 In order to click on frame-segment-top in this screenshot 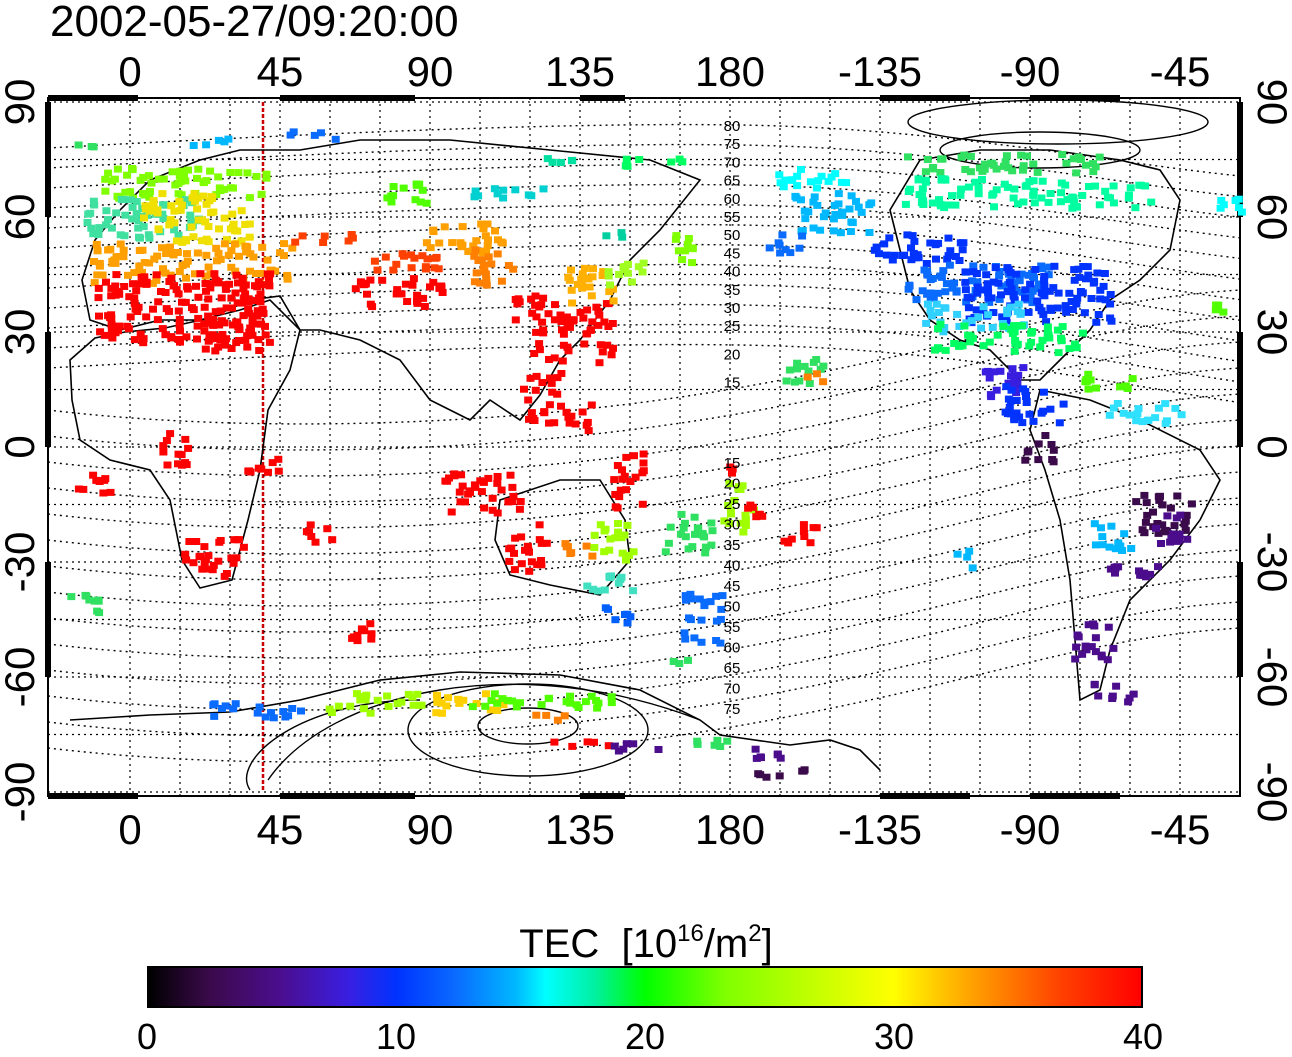, I will do `click(93, 98)`.